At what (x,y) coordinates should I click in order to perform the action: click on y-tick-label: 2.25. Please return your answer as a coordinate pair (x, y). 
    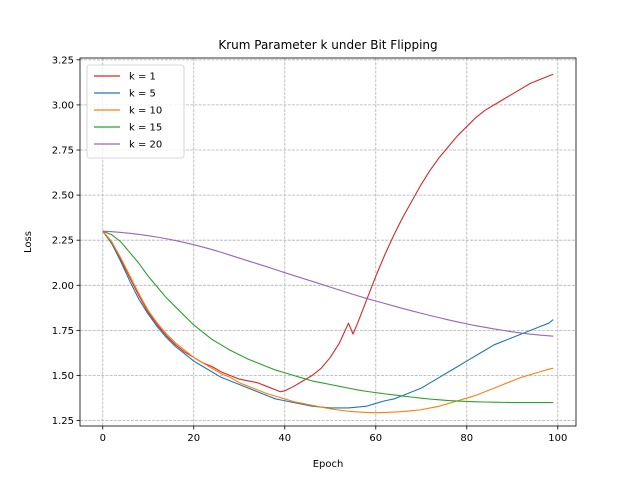
    Looking at the image, I should click on (63, 241).